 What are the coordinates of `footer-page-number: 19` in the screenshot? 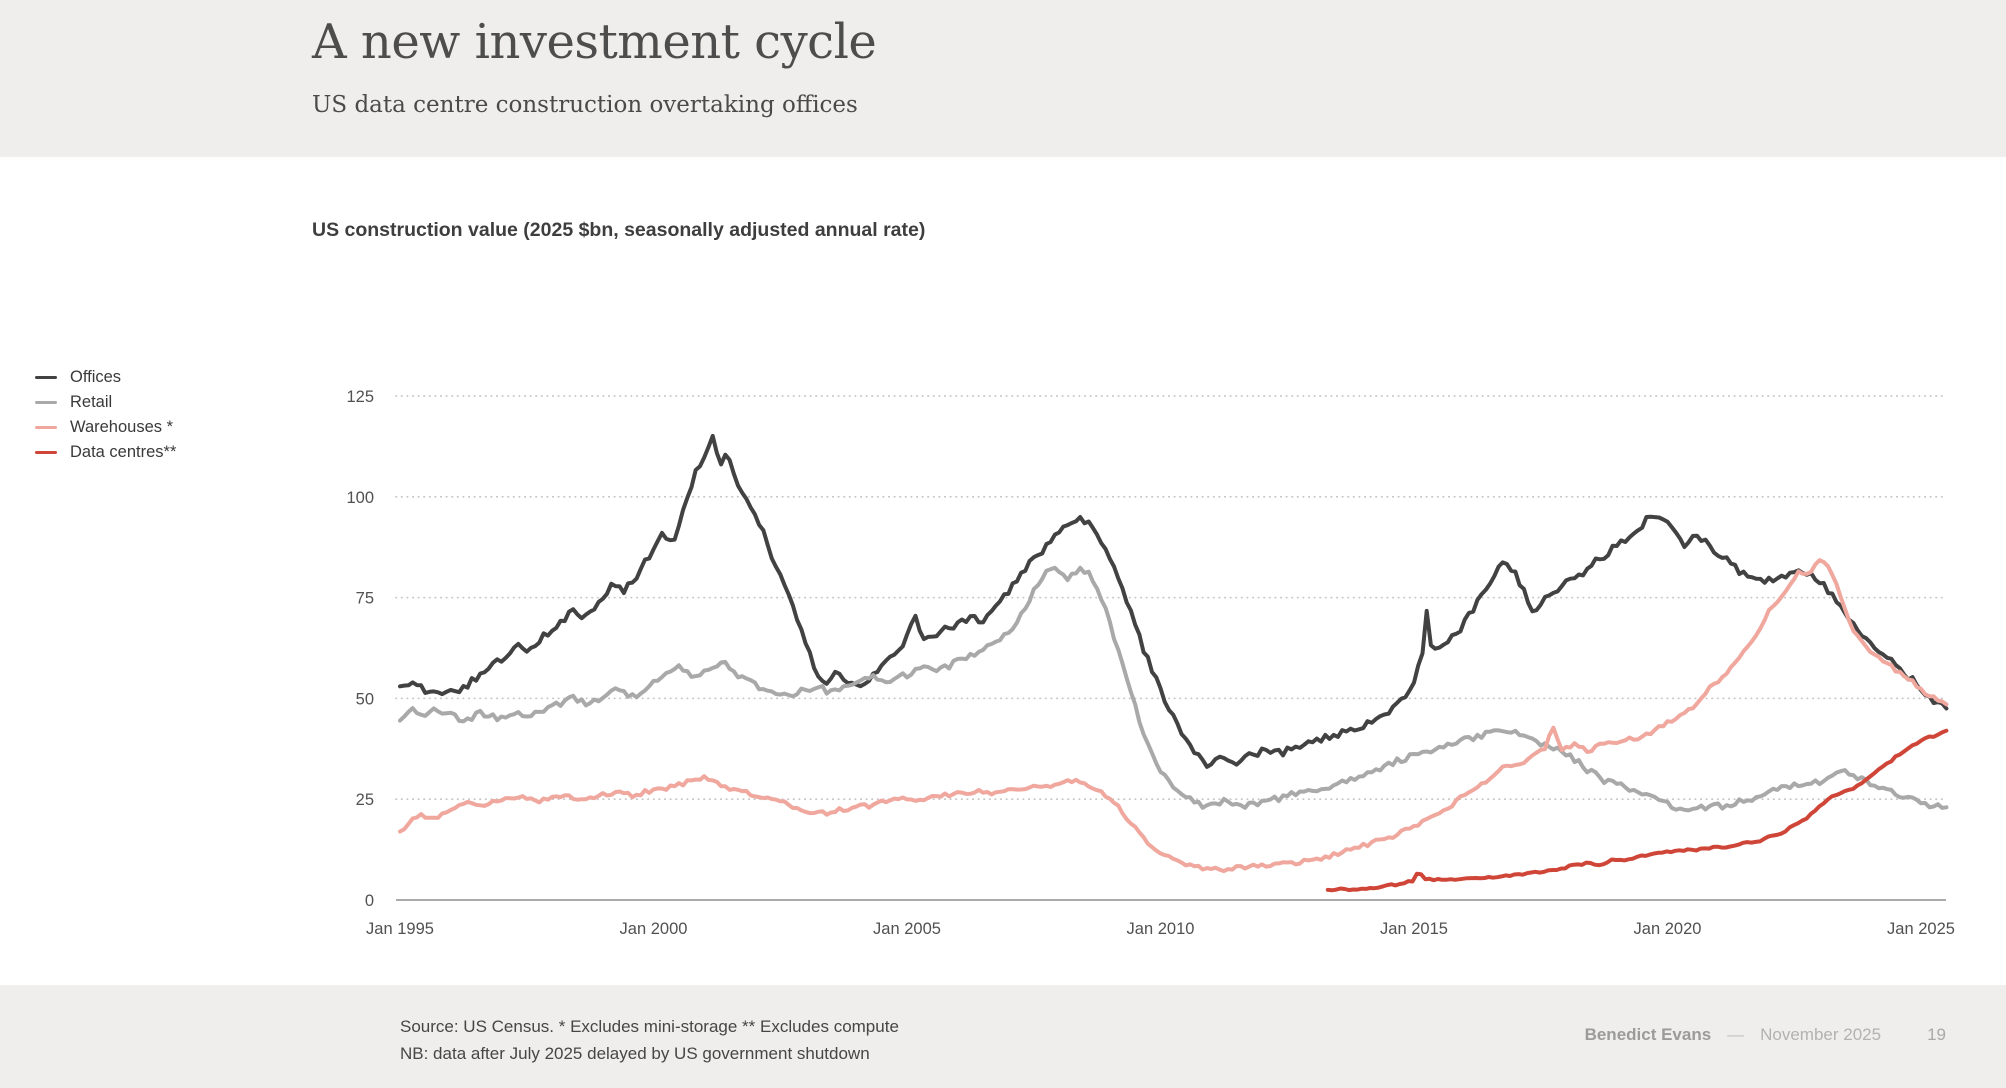 It's located at (1936, 1034).